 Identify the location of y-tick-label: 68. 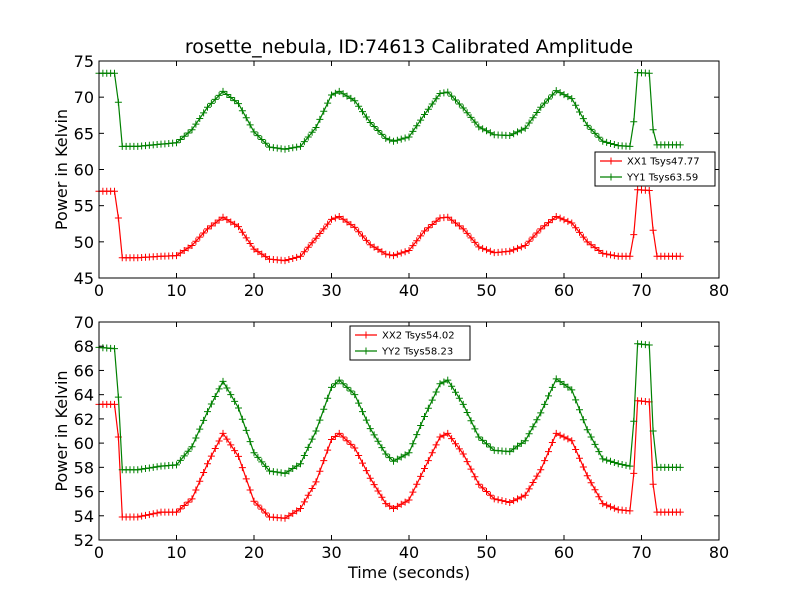
(84, 346).